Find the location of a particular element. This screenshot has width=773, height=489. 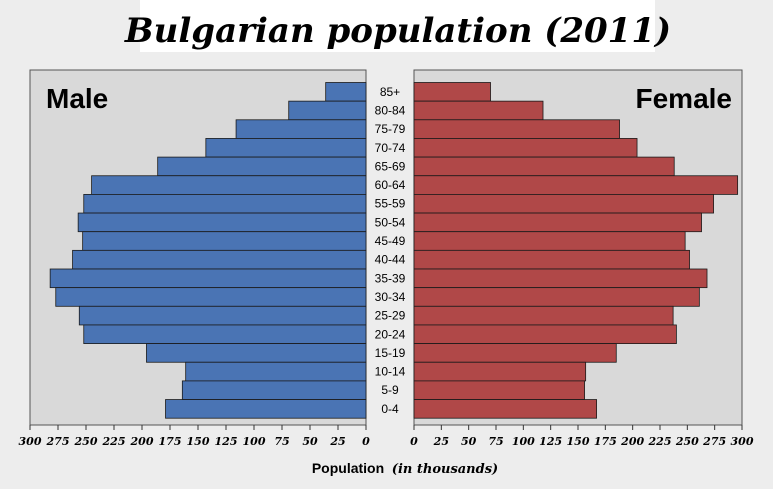

age-group-label: 30-34 is located at coordinates (390, 297).